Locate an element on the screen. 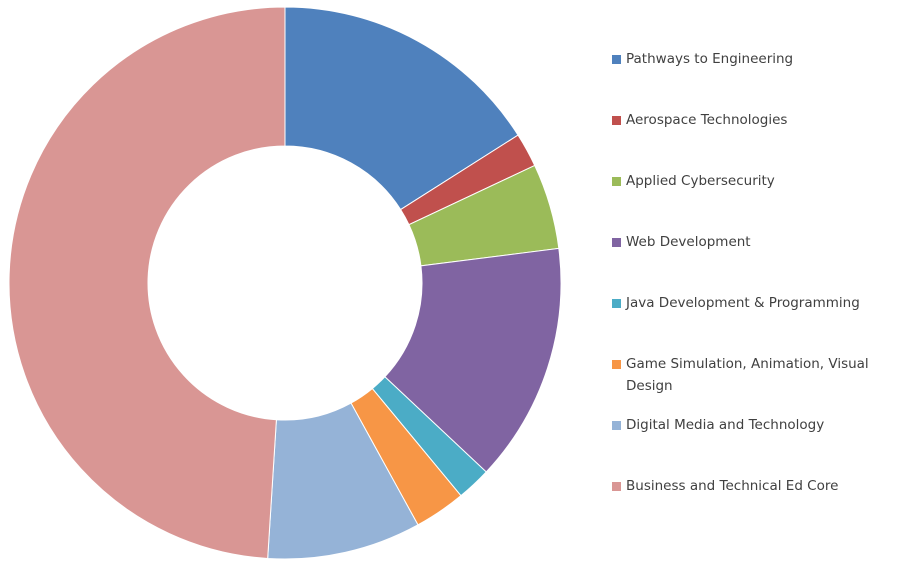 The width and height of the screenshot is (905, 563). legend-item: Digital Media and Technology is located at coordinates (754, 425).